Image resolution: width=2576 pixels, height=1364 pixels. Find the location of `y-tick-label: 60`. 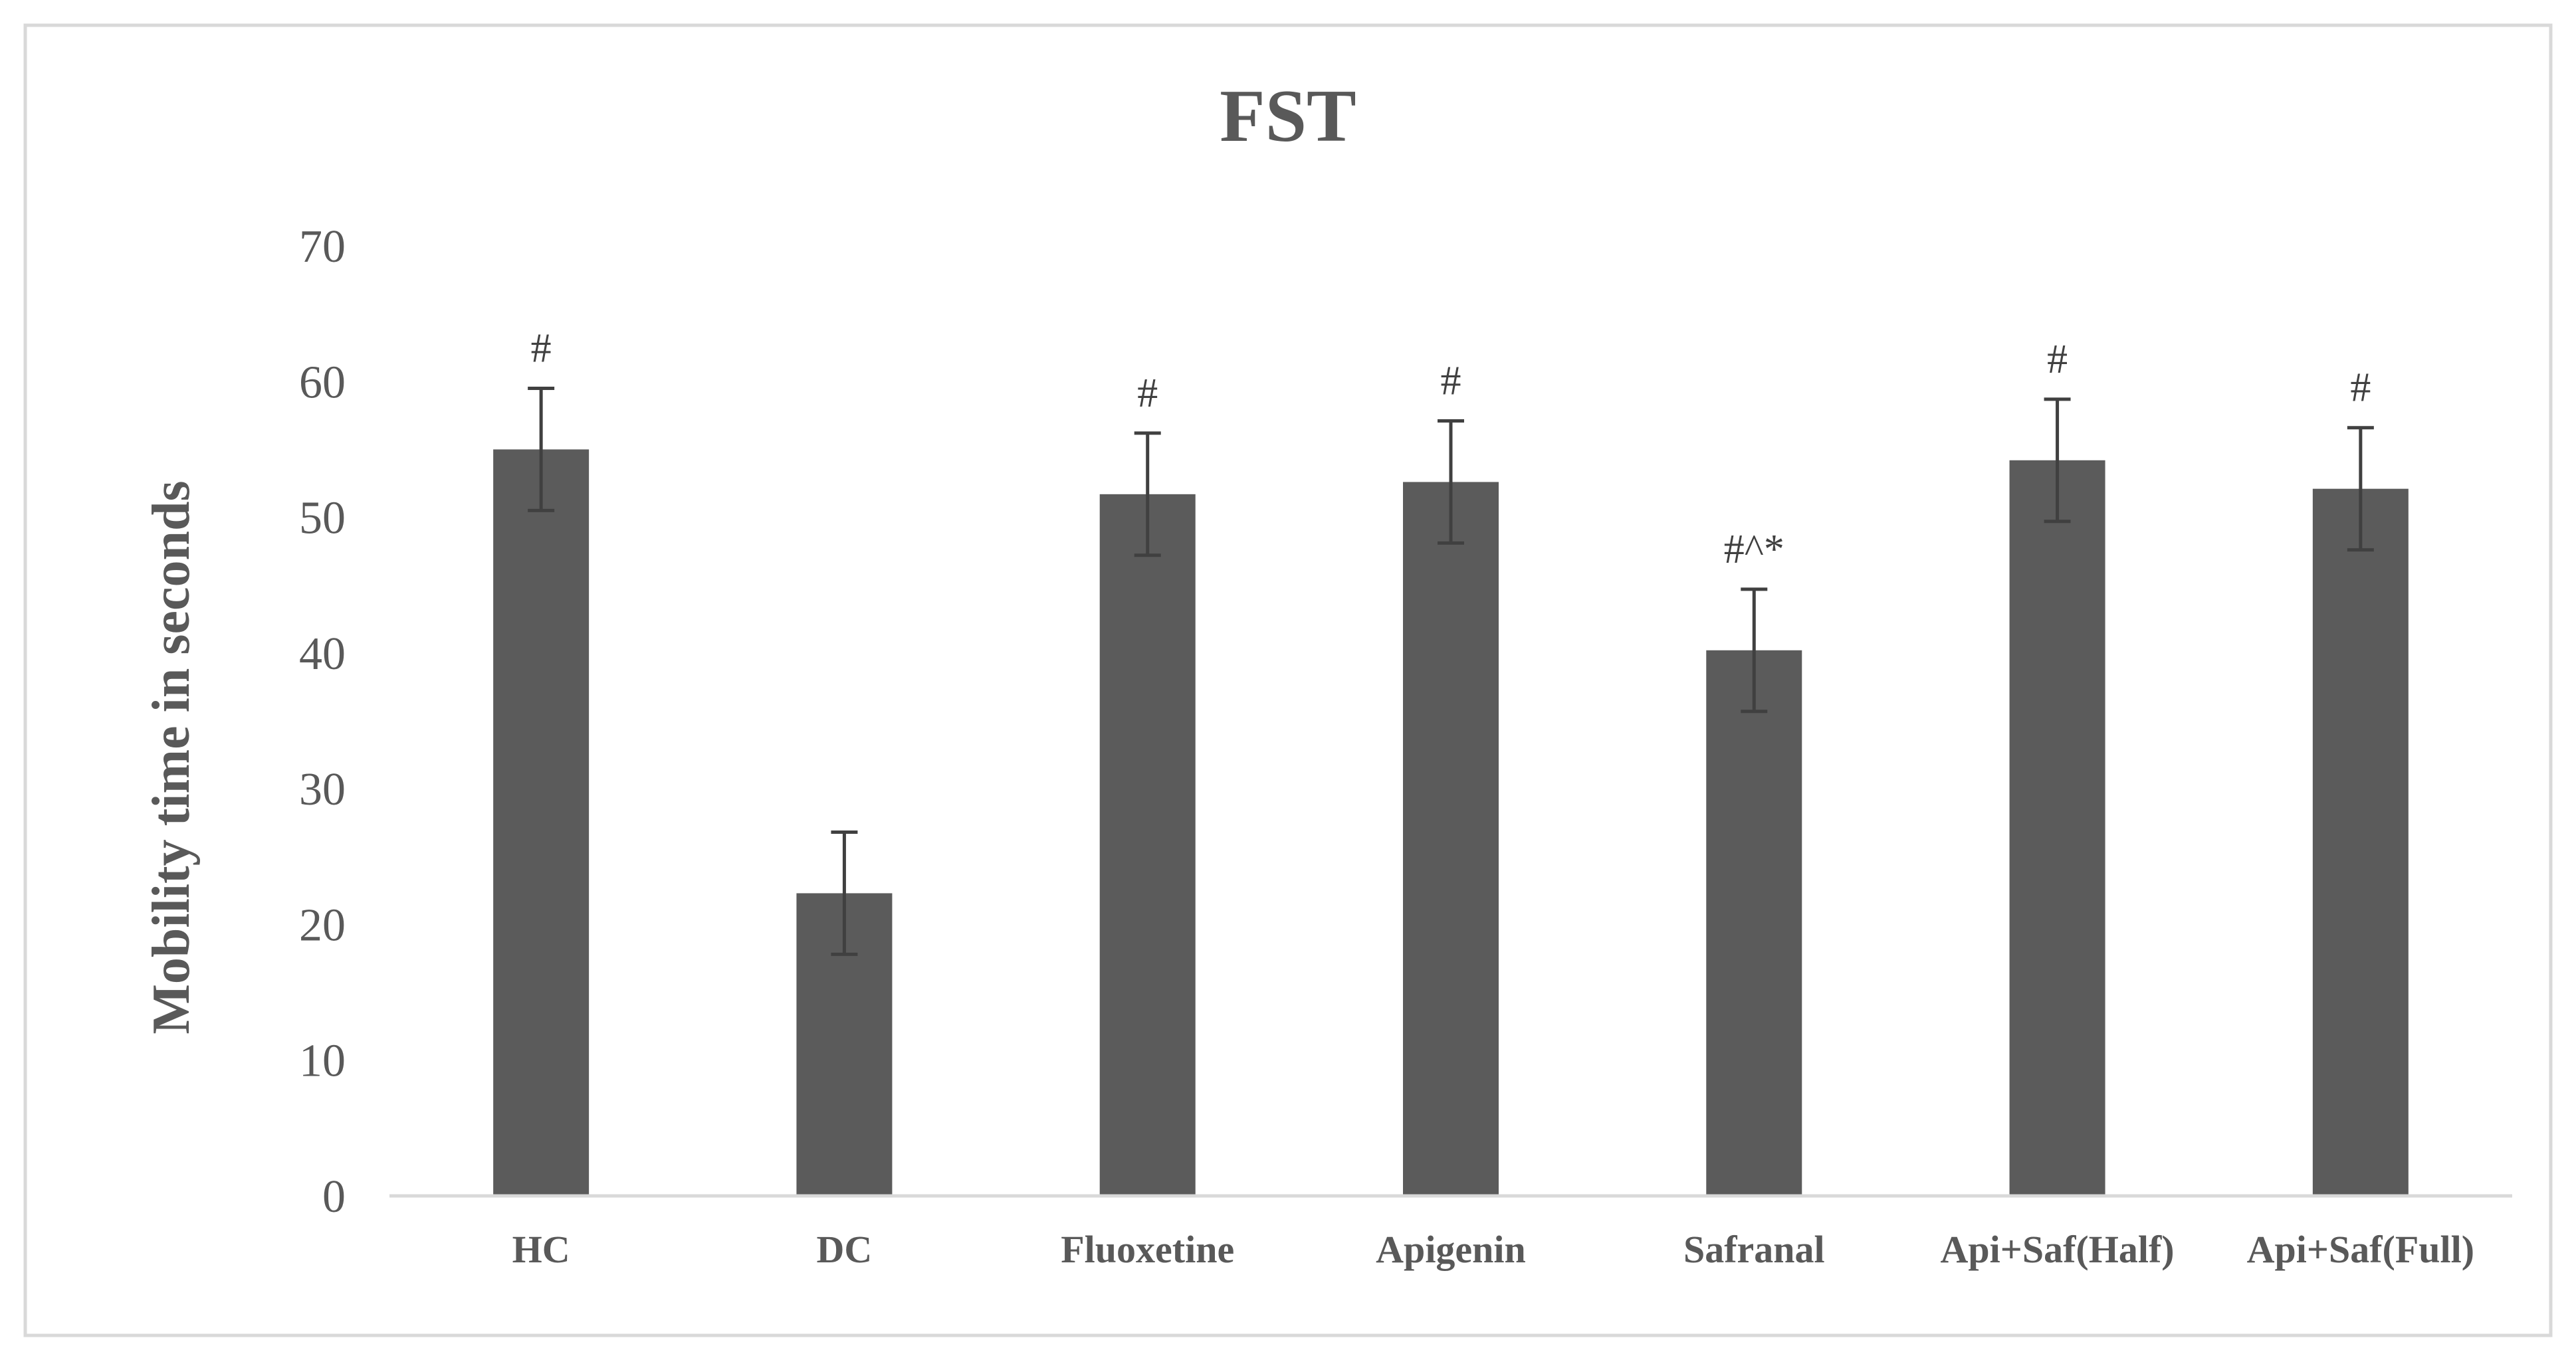

y-tick-label: 60 is located at coordinates (322, 382).